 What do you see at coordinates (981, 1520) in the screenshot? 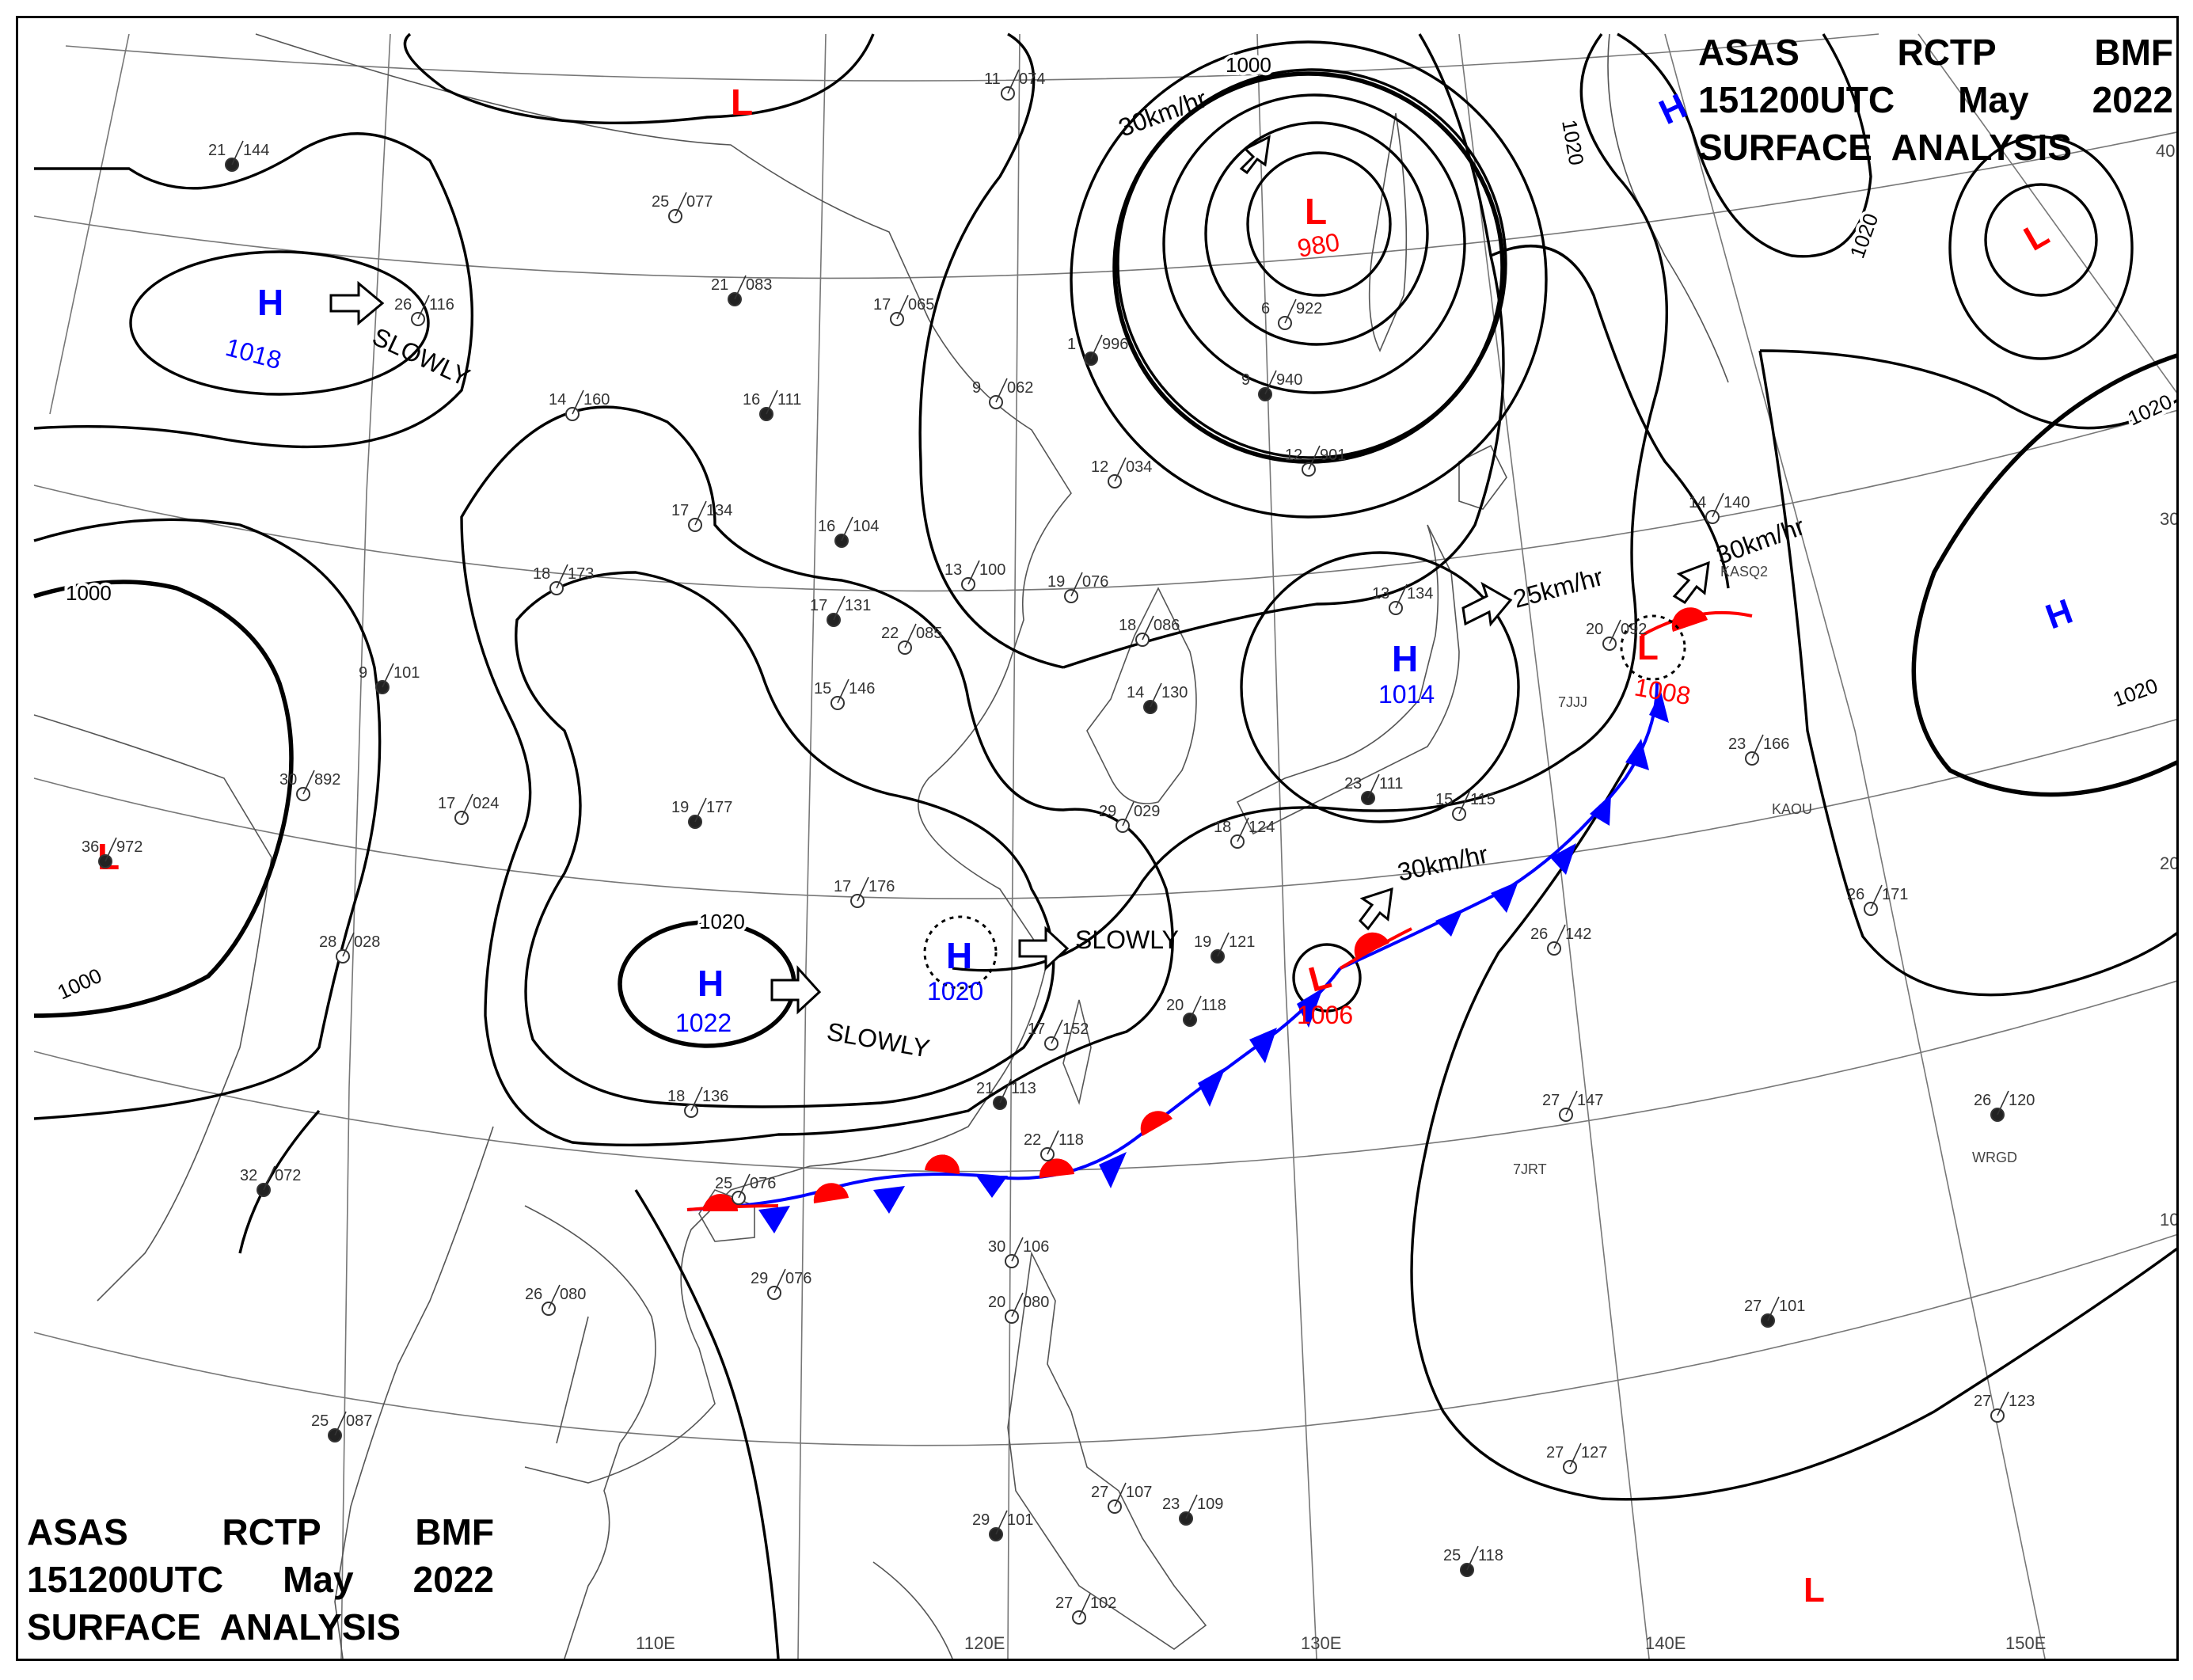
I see `station-temperature: 29` at bounding box center [981, 1520].